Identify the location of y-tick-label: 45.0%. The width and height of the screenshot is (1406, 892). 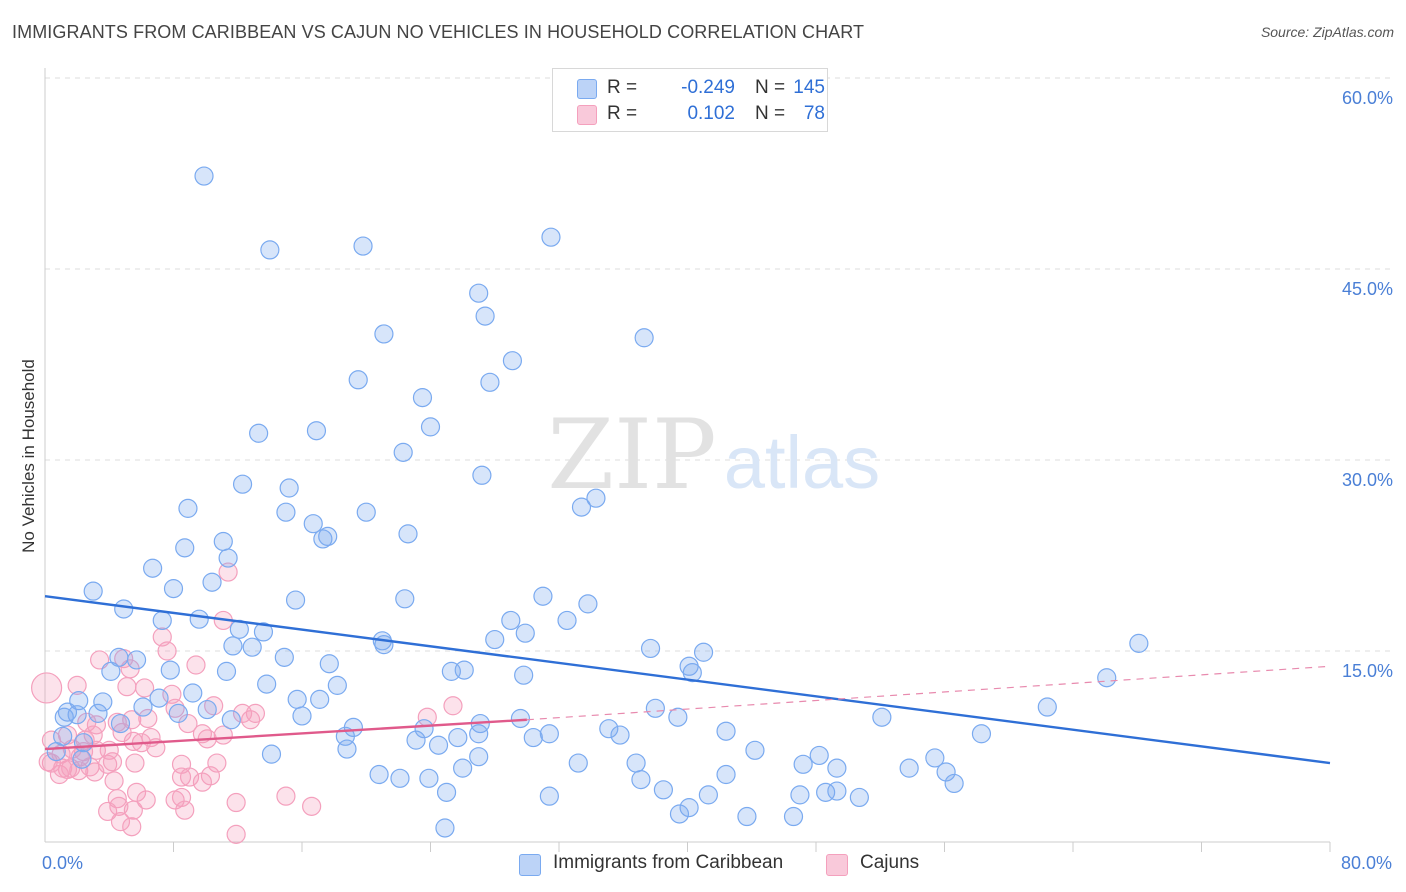
(1367, 289).